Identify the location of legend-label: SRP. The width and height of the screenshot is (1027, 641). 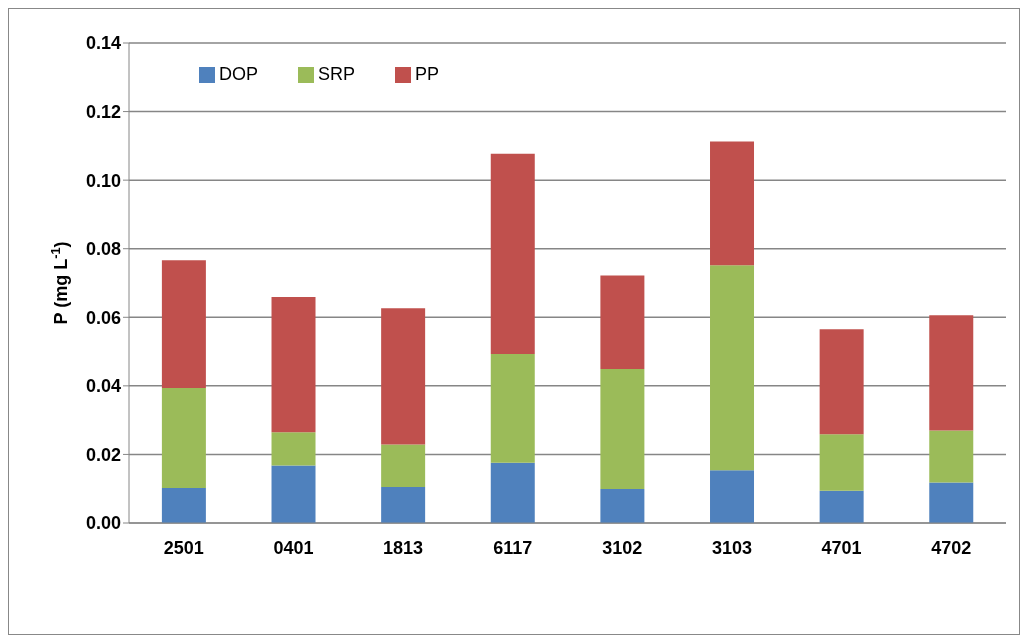
(337, 74).